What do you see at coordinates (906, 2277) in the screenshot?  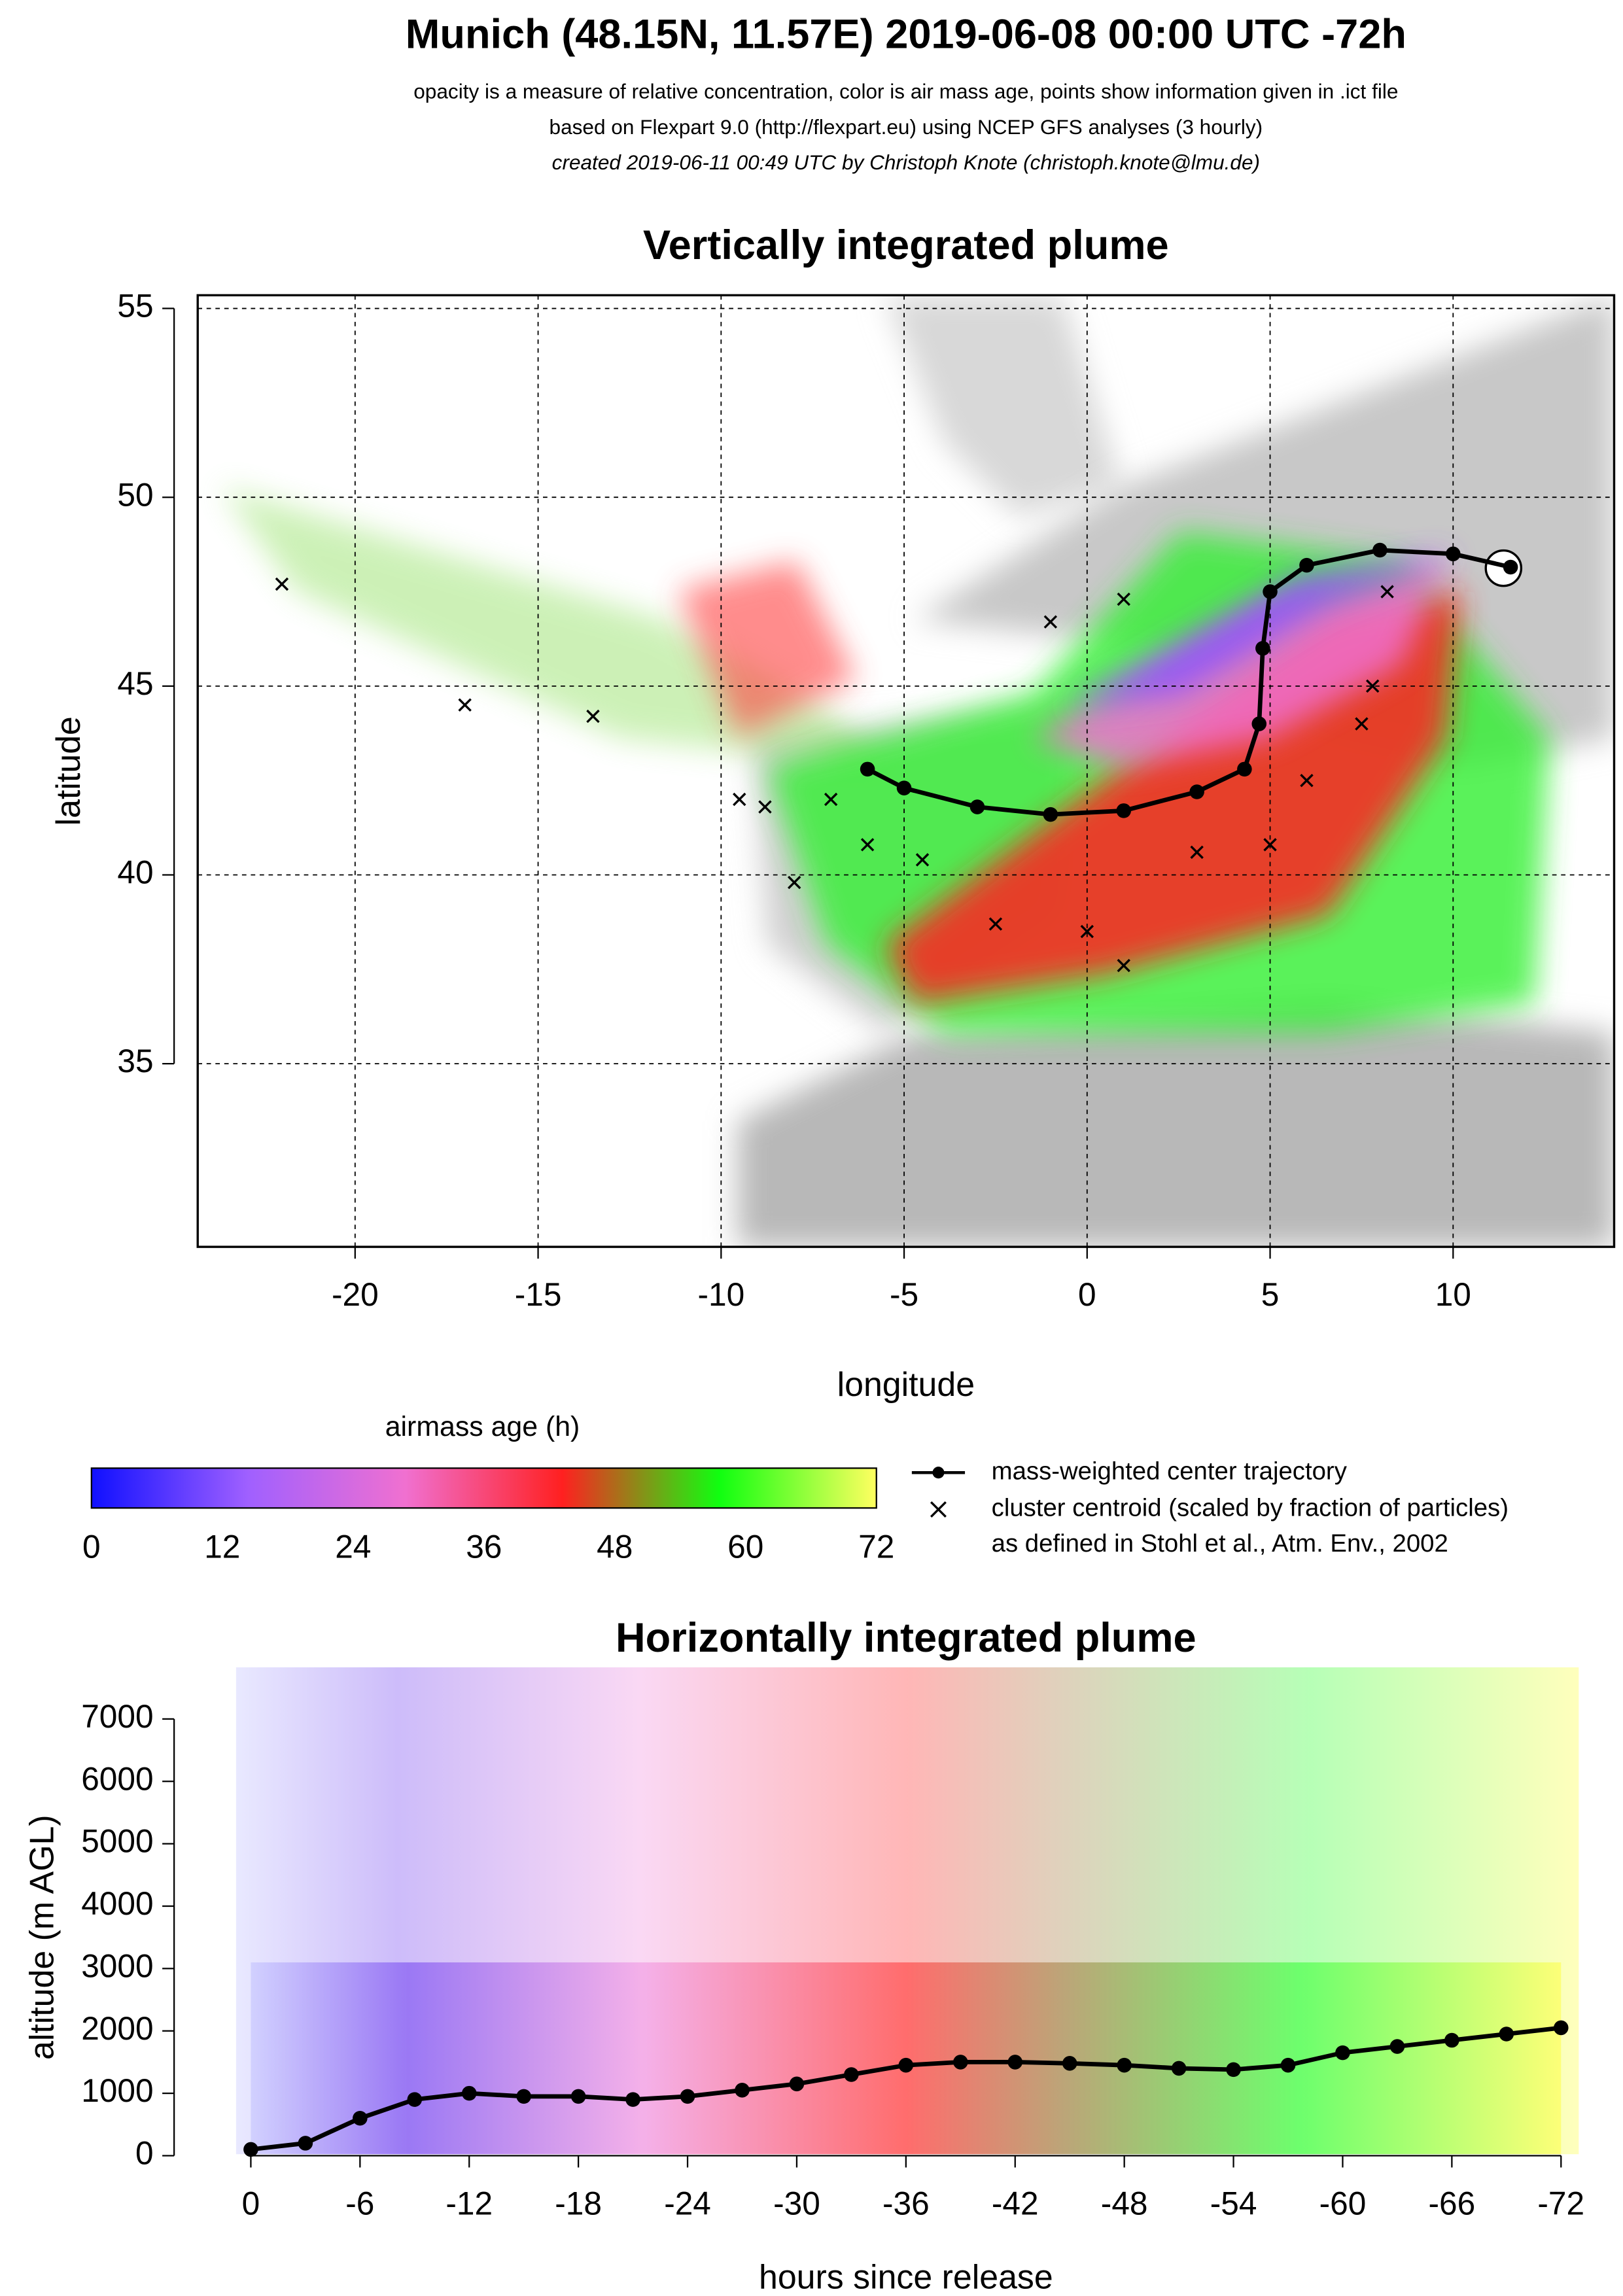 I see `x-axis-label: hours since release` at bounding box center [906, 2277].